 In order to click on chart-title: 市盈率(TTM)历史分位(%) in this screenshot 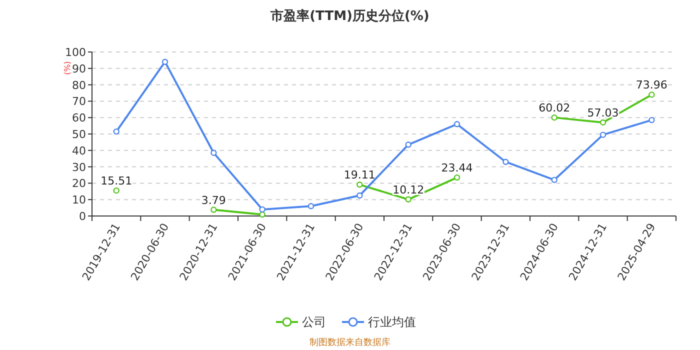, I will do `click(350, 16)`.